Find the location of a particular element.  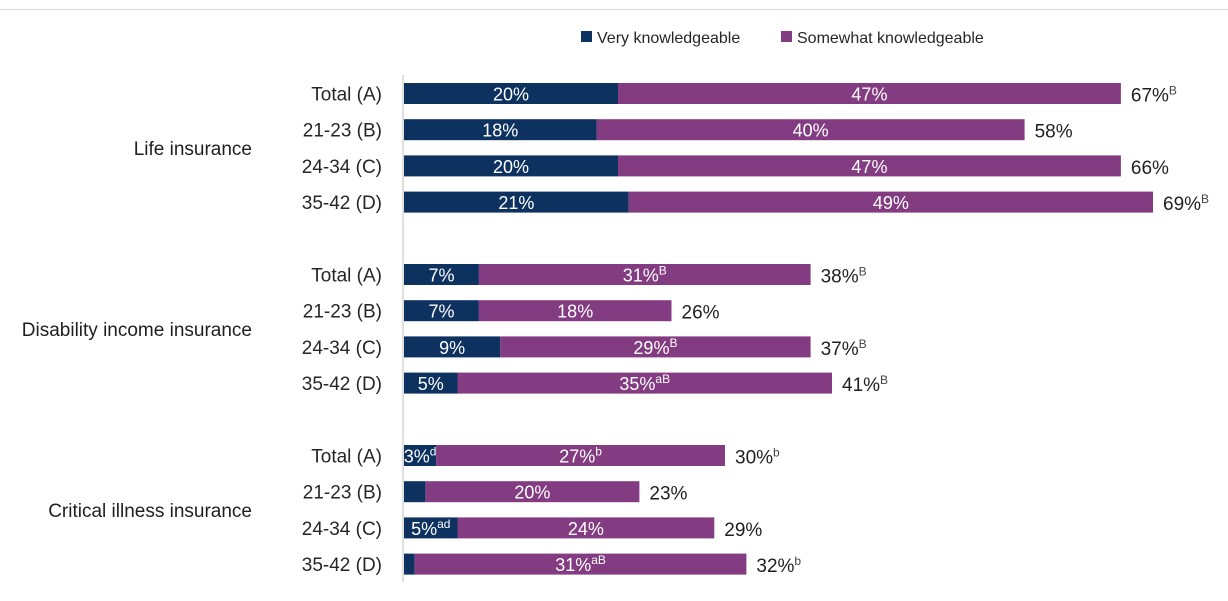

data-label-somewhat: 49% is located at coordinates (891, 203).